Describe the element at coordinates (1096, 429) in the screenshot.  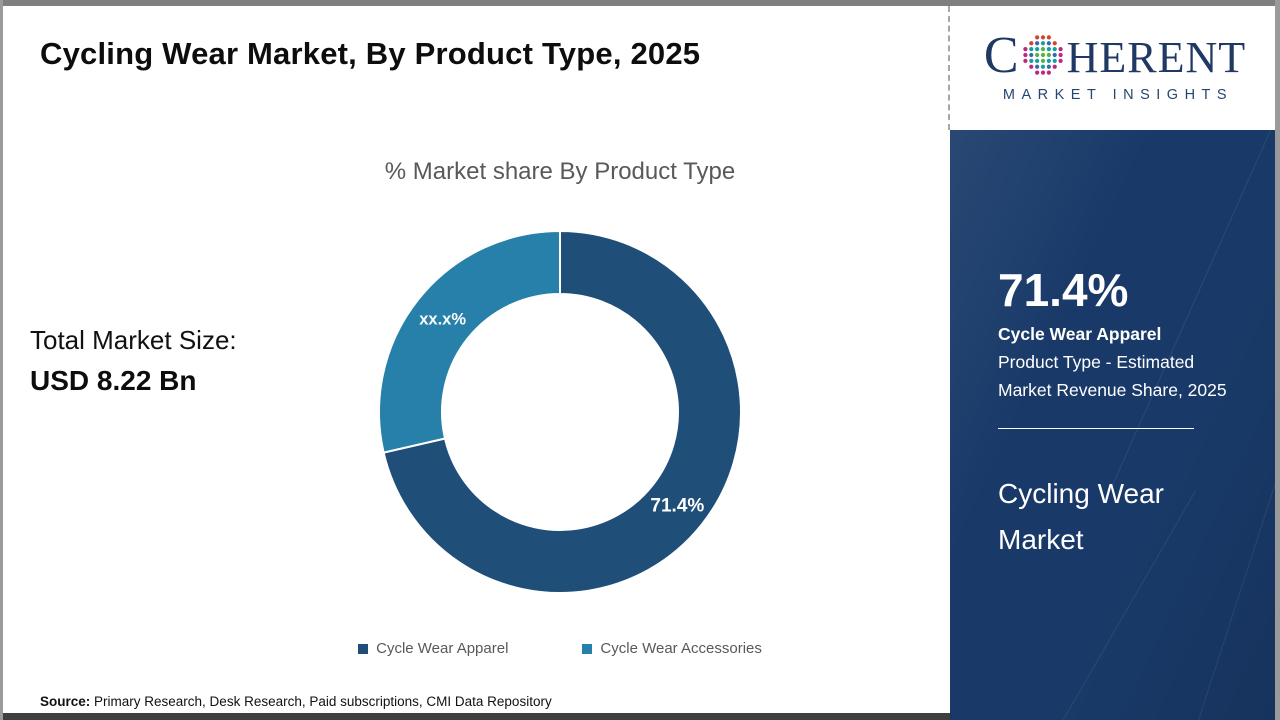
I see `panel-divider` at that location.